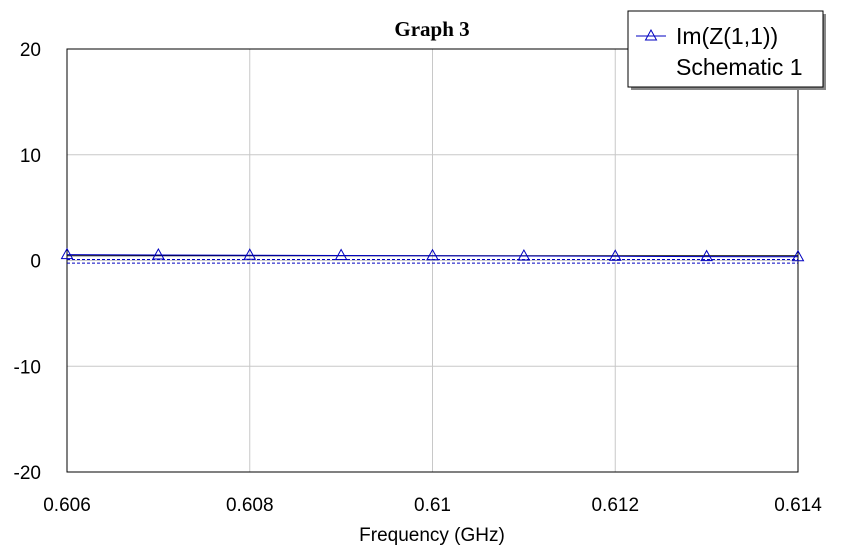 The image size is (845, 557). Describe the element at coordinates (67, 505) in the screenshot. I see `x-tick-label: 0.606` at that location.